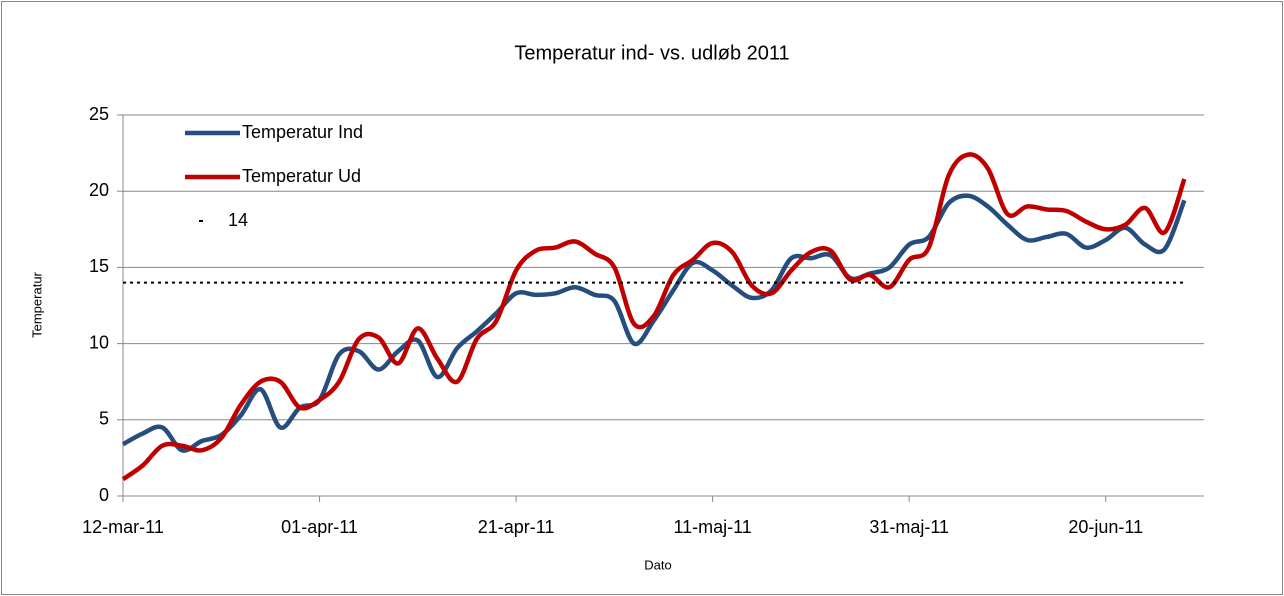 Image resolution: width=1284 pixels, height=596 pixels. Describe the element at coordinates (712, 527) in the screenshot. I see `x-tick-label: 11-maj-11` at that location.